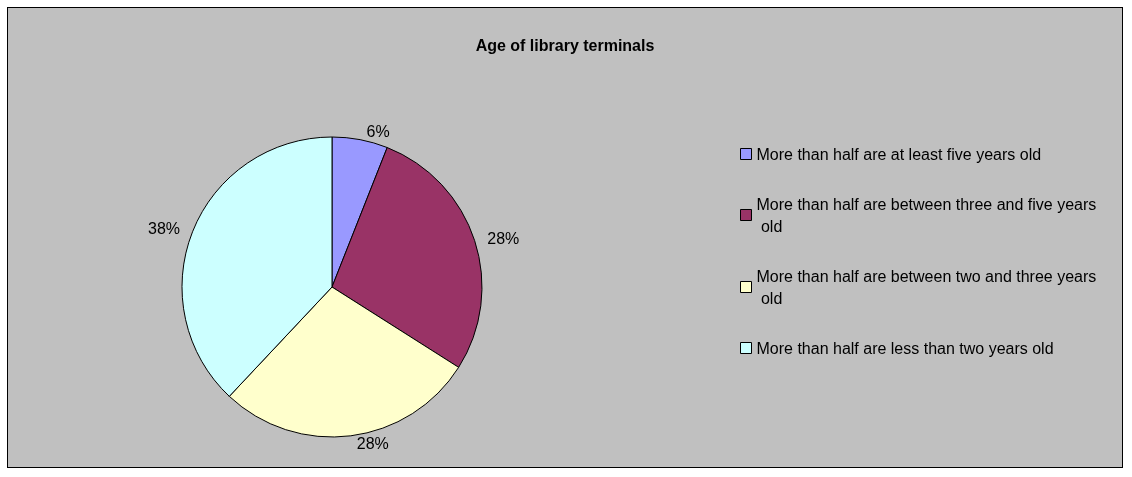  What do you see at coordinates (565, 45) in the screenshot?
I see `chart-title: Age of library terminals` at bounding box center [565, 45].